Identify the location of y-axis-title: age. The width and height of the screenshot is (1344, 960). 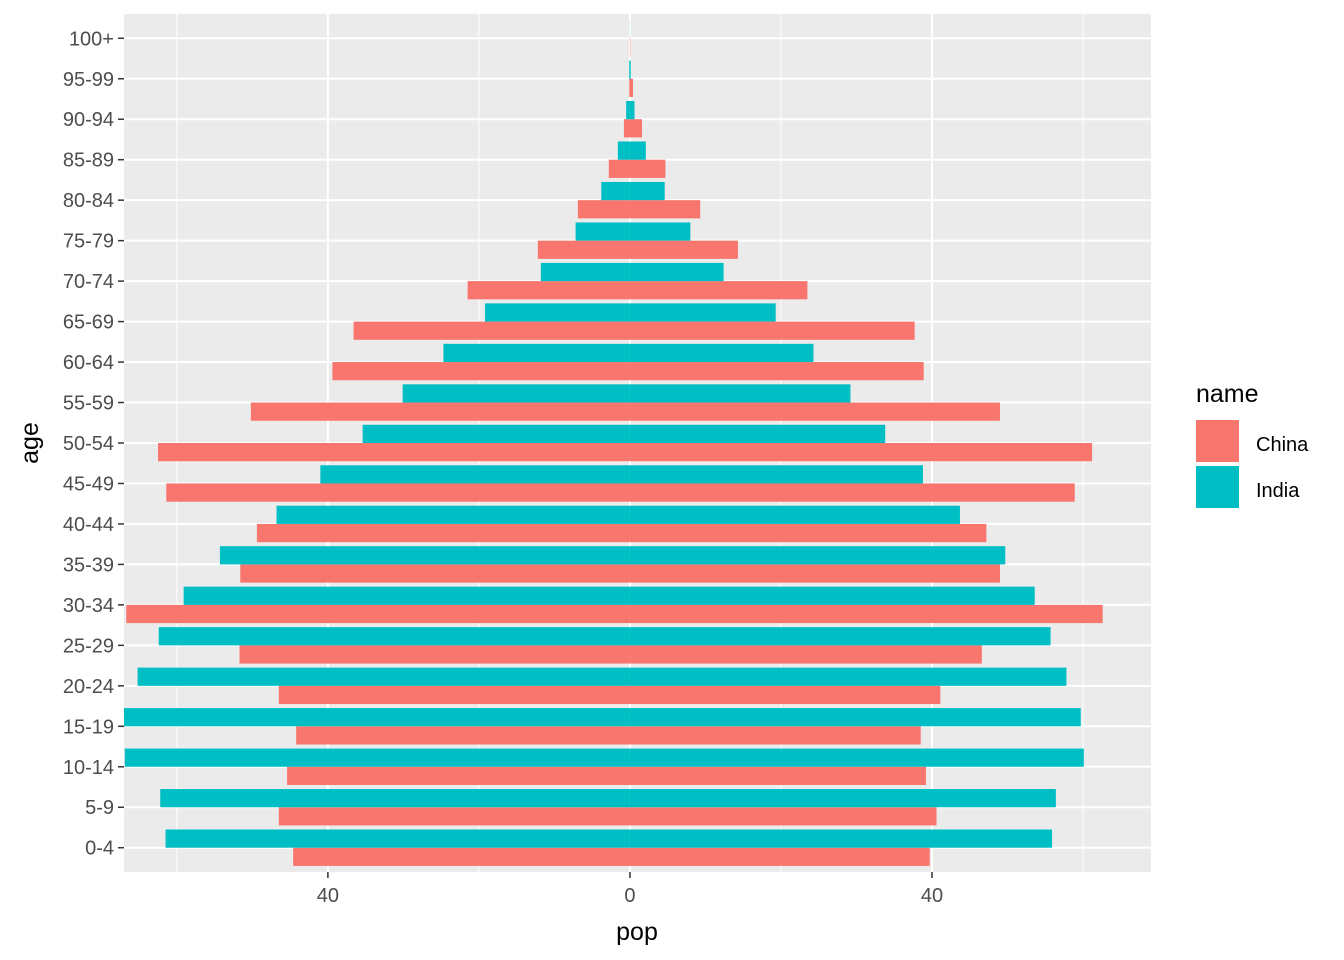
(30, 443).